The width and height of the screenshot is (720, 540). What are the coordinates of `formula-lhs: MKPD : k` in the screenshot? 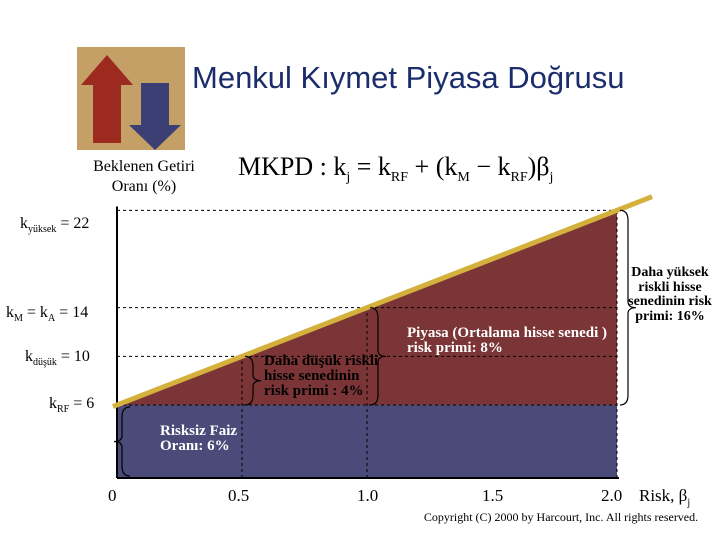 It's located at (292, 166).